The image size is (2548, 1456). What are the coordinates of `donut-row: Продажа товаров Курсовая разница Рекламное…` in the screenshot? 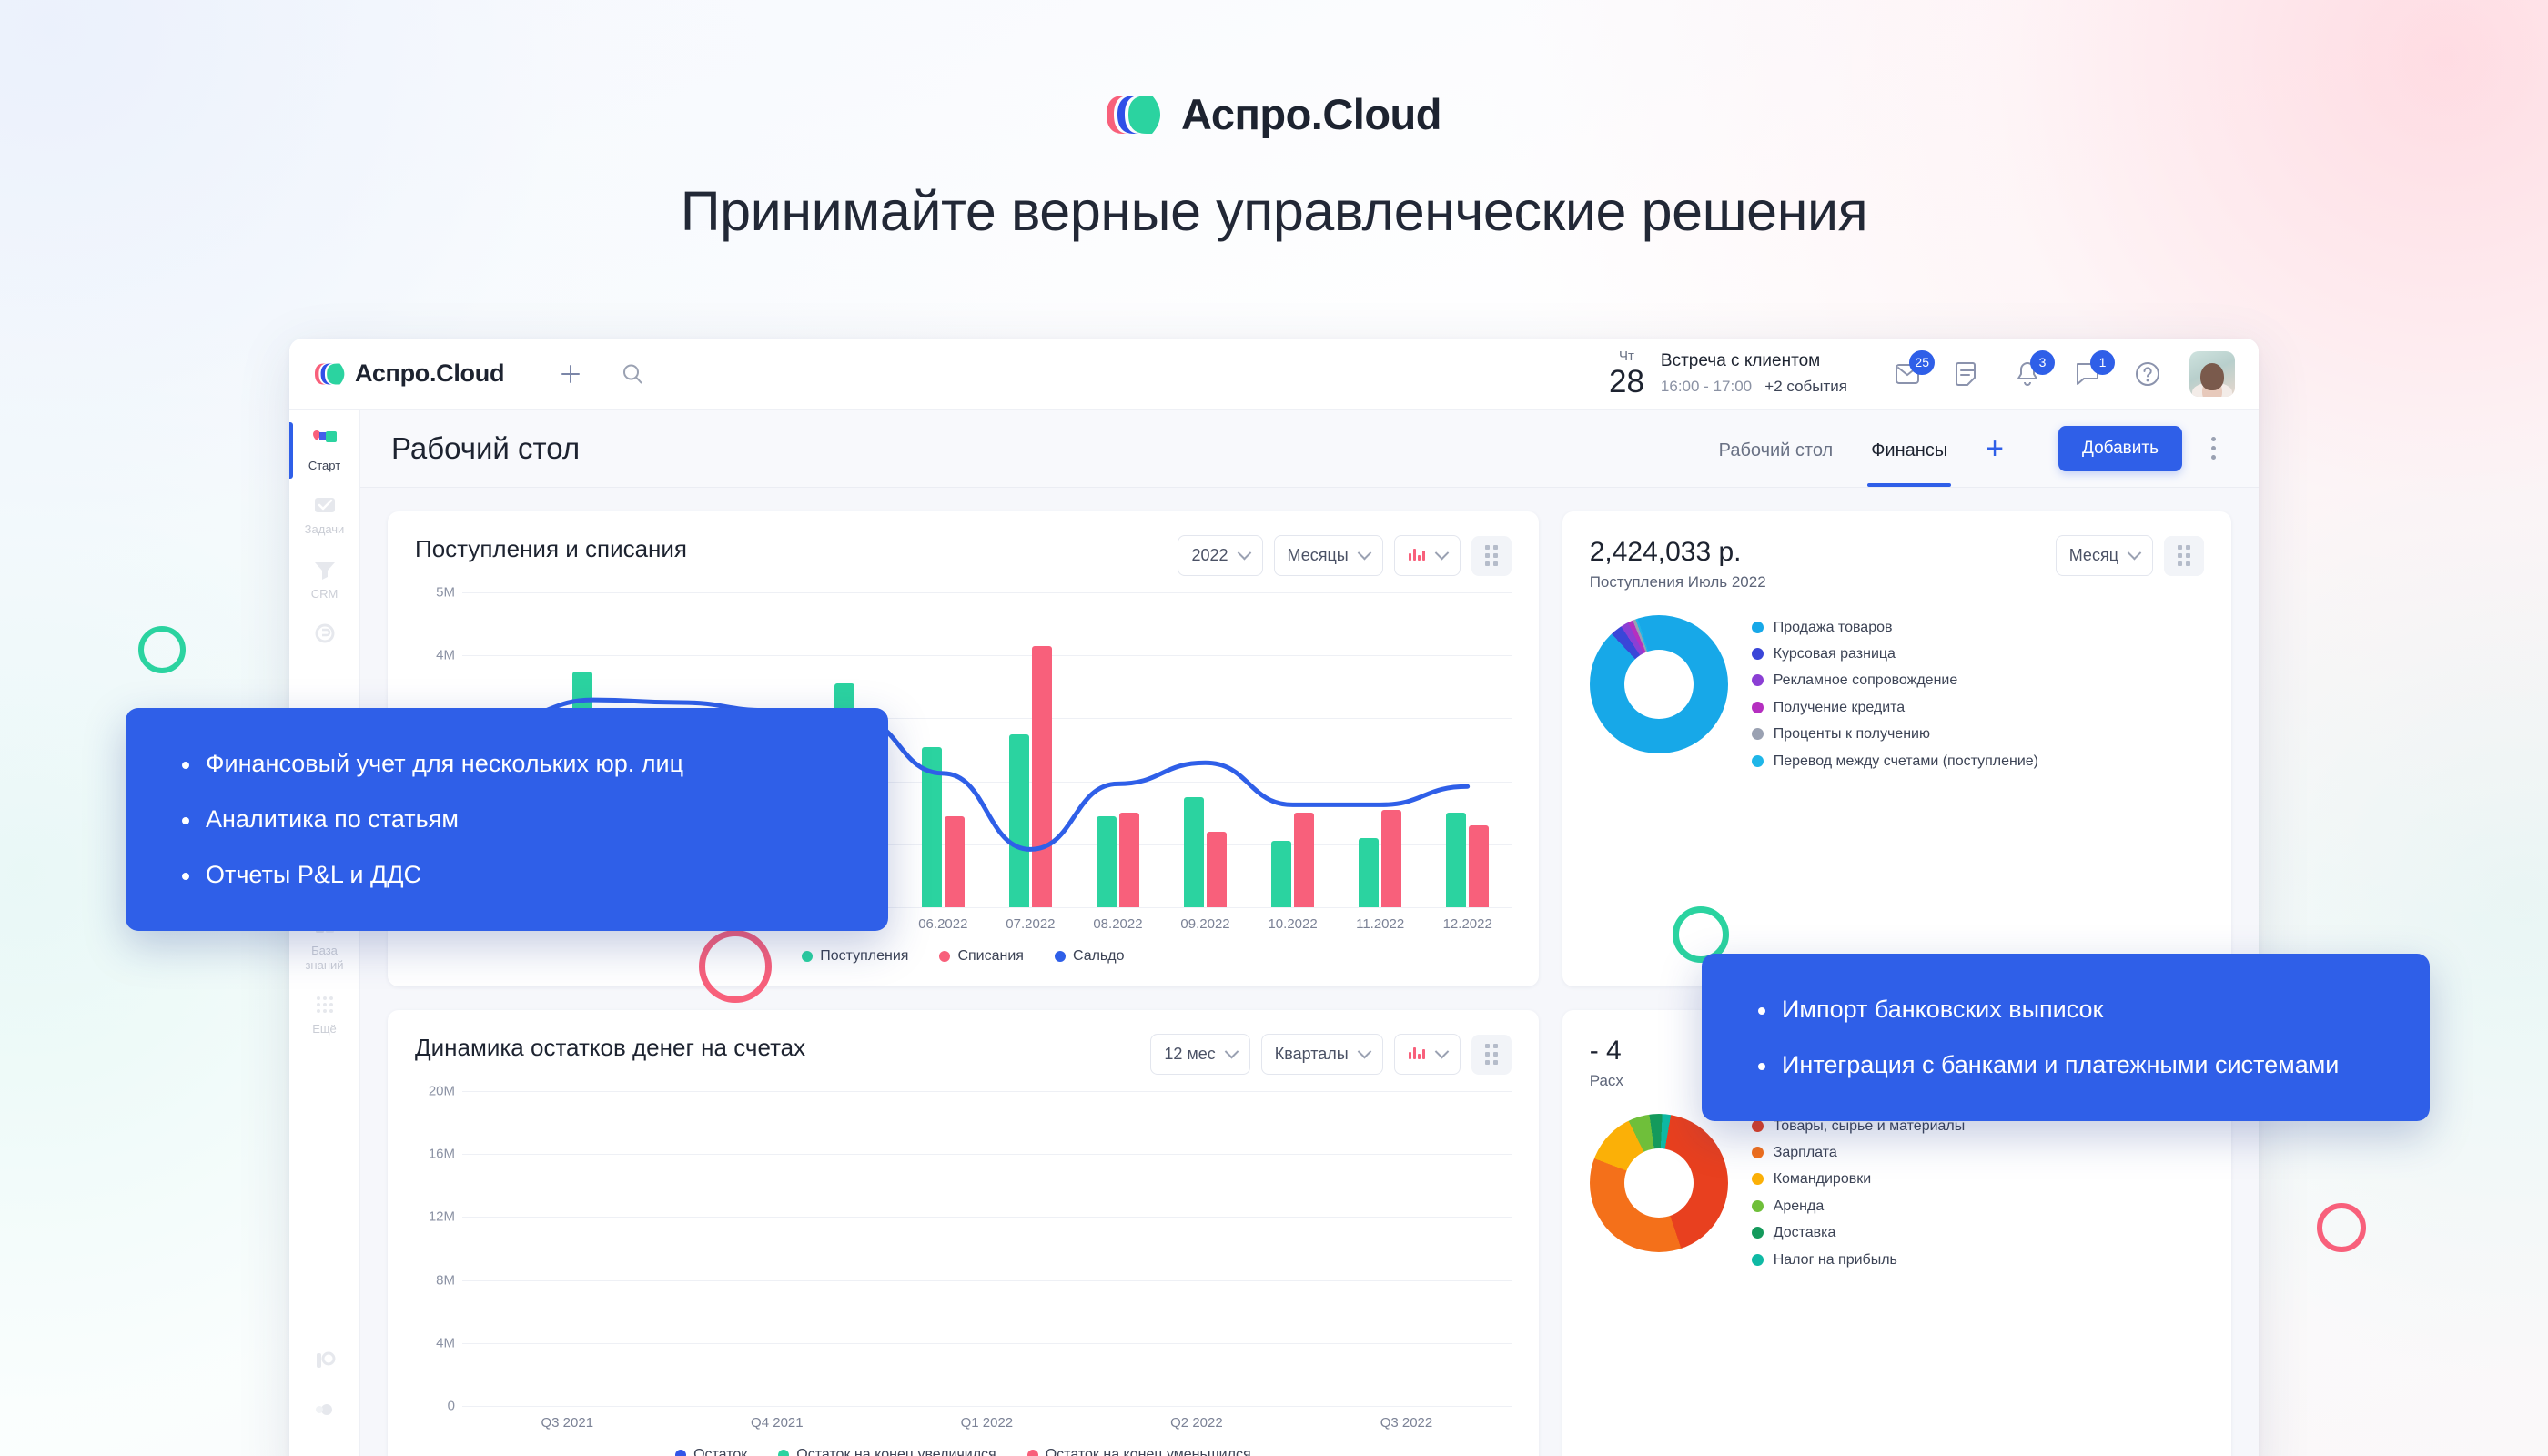 It's located at (1896, 693).